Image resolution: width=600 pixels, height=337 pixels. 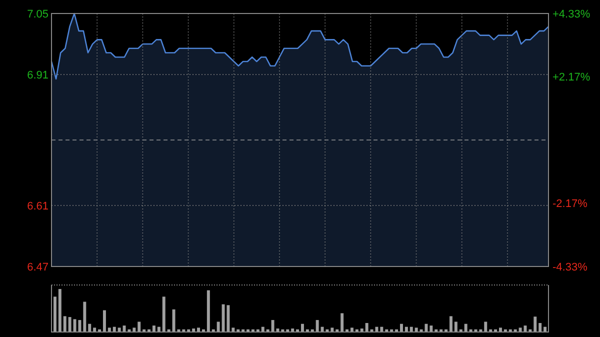 What do you see at coordinates (37, 206) in the screenshot?
I see `y-tick-label: 6.61` at bounding box center [37, 206].